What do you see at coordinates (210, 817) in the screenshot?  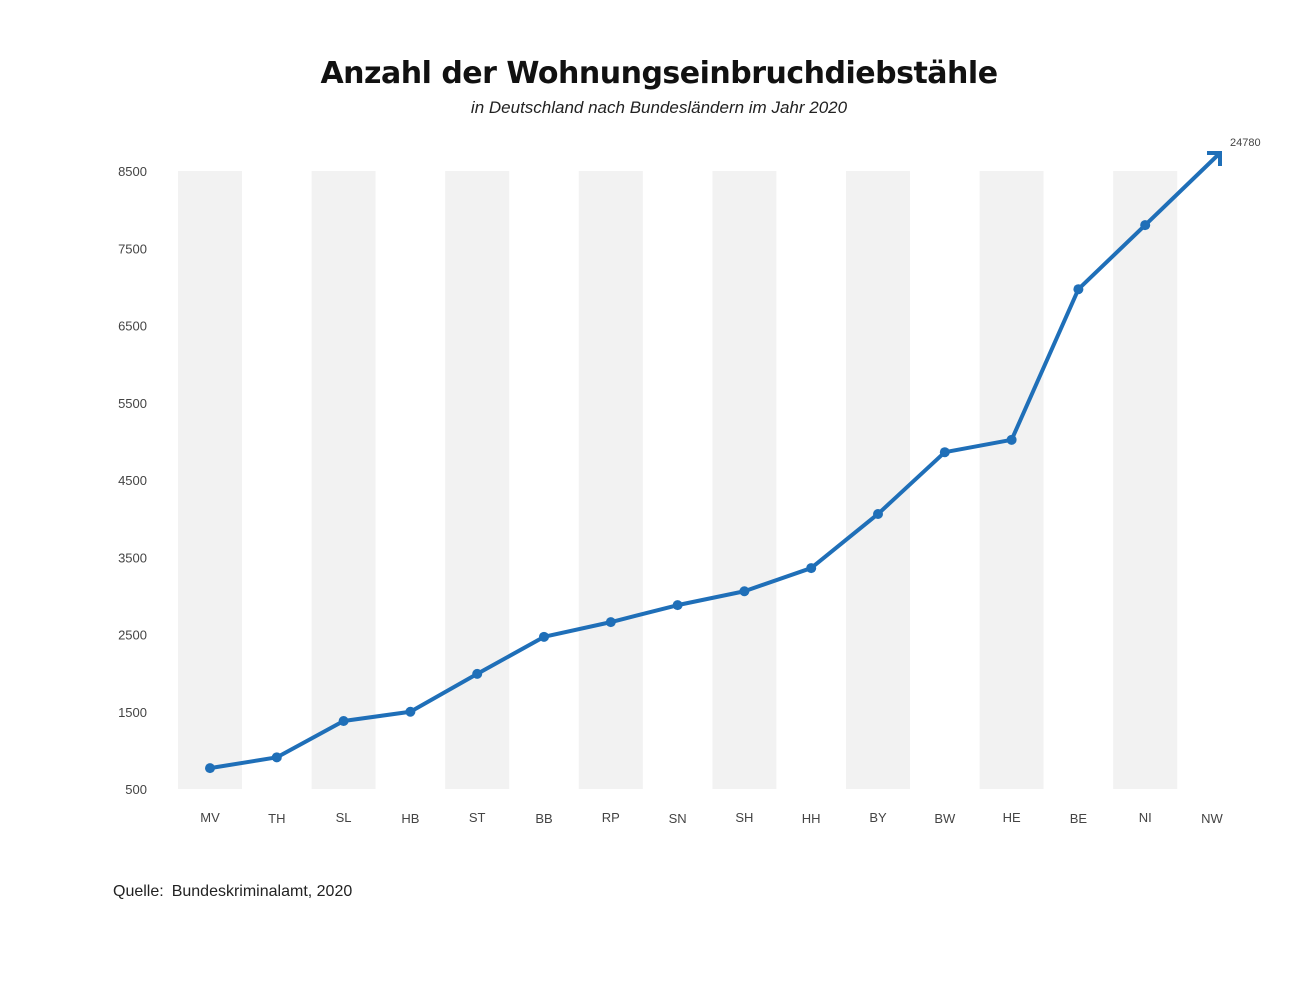 I see `x-tick-label: MV` at bounding box center [210, 817].